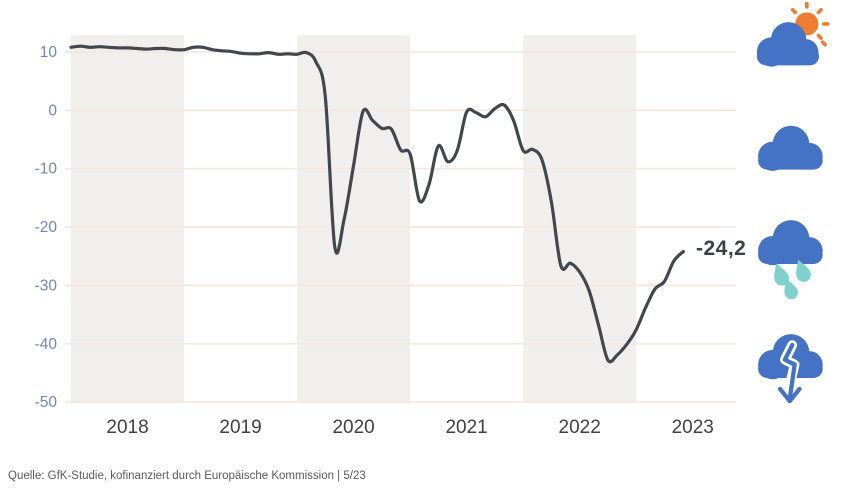 The width and height of the screenshot is (848, 495). What do you see at coordinates (128, 219) in the screenshot?
I see `year-band-2018` at bounding box center [128, 219].